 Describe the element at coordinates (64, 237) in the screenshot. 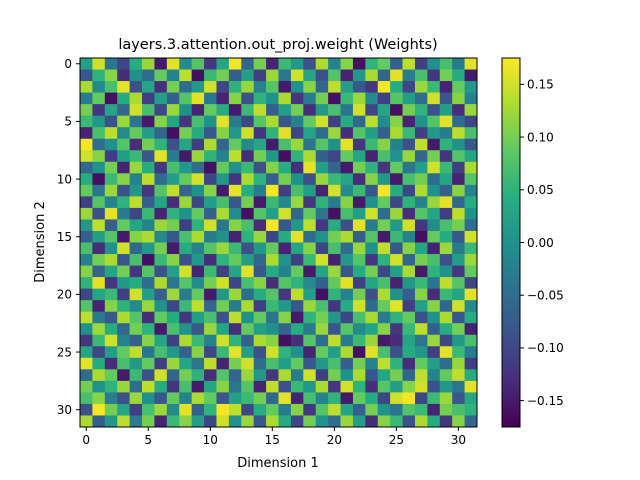

I see `y-tick-label: 15` at that location.